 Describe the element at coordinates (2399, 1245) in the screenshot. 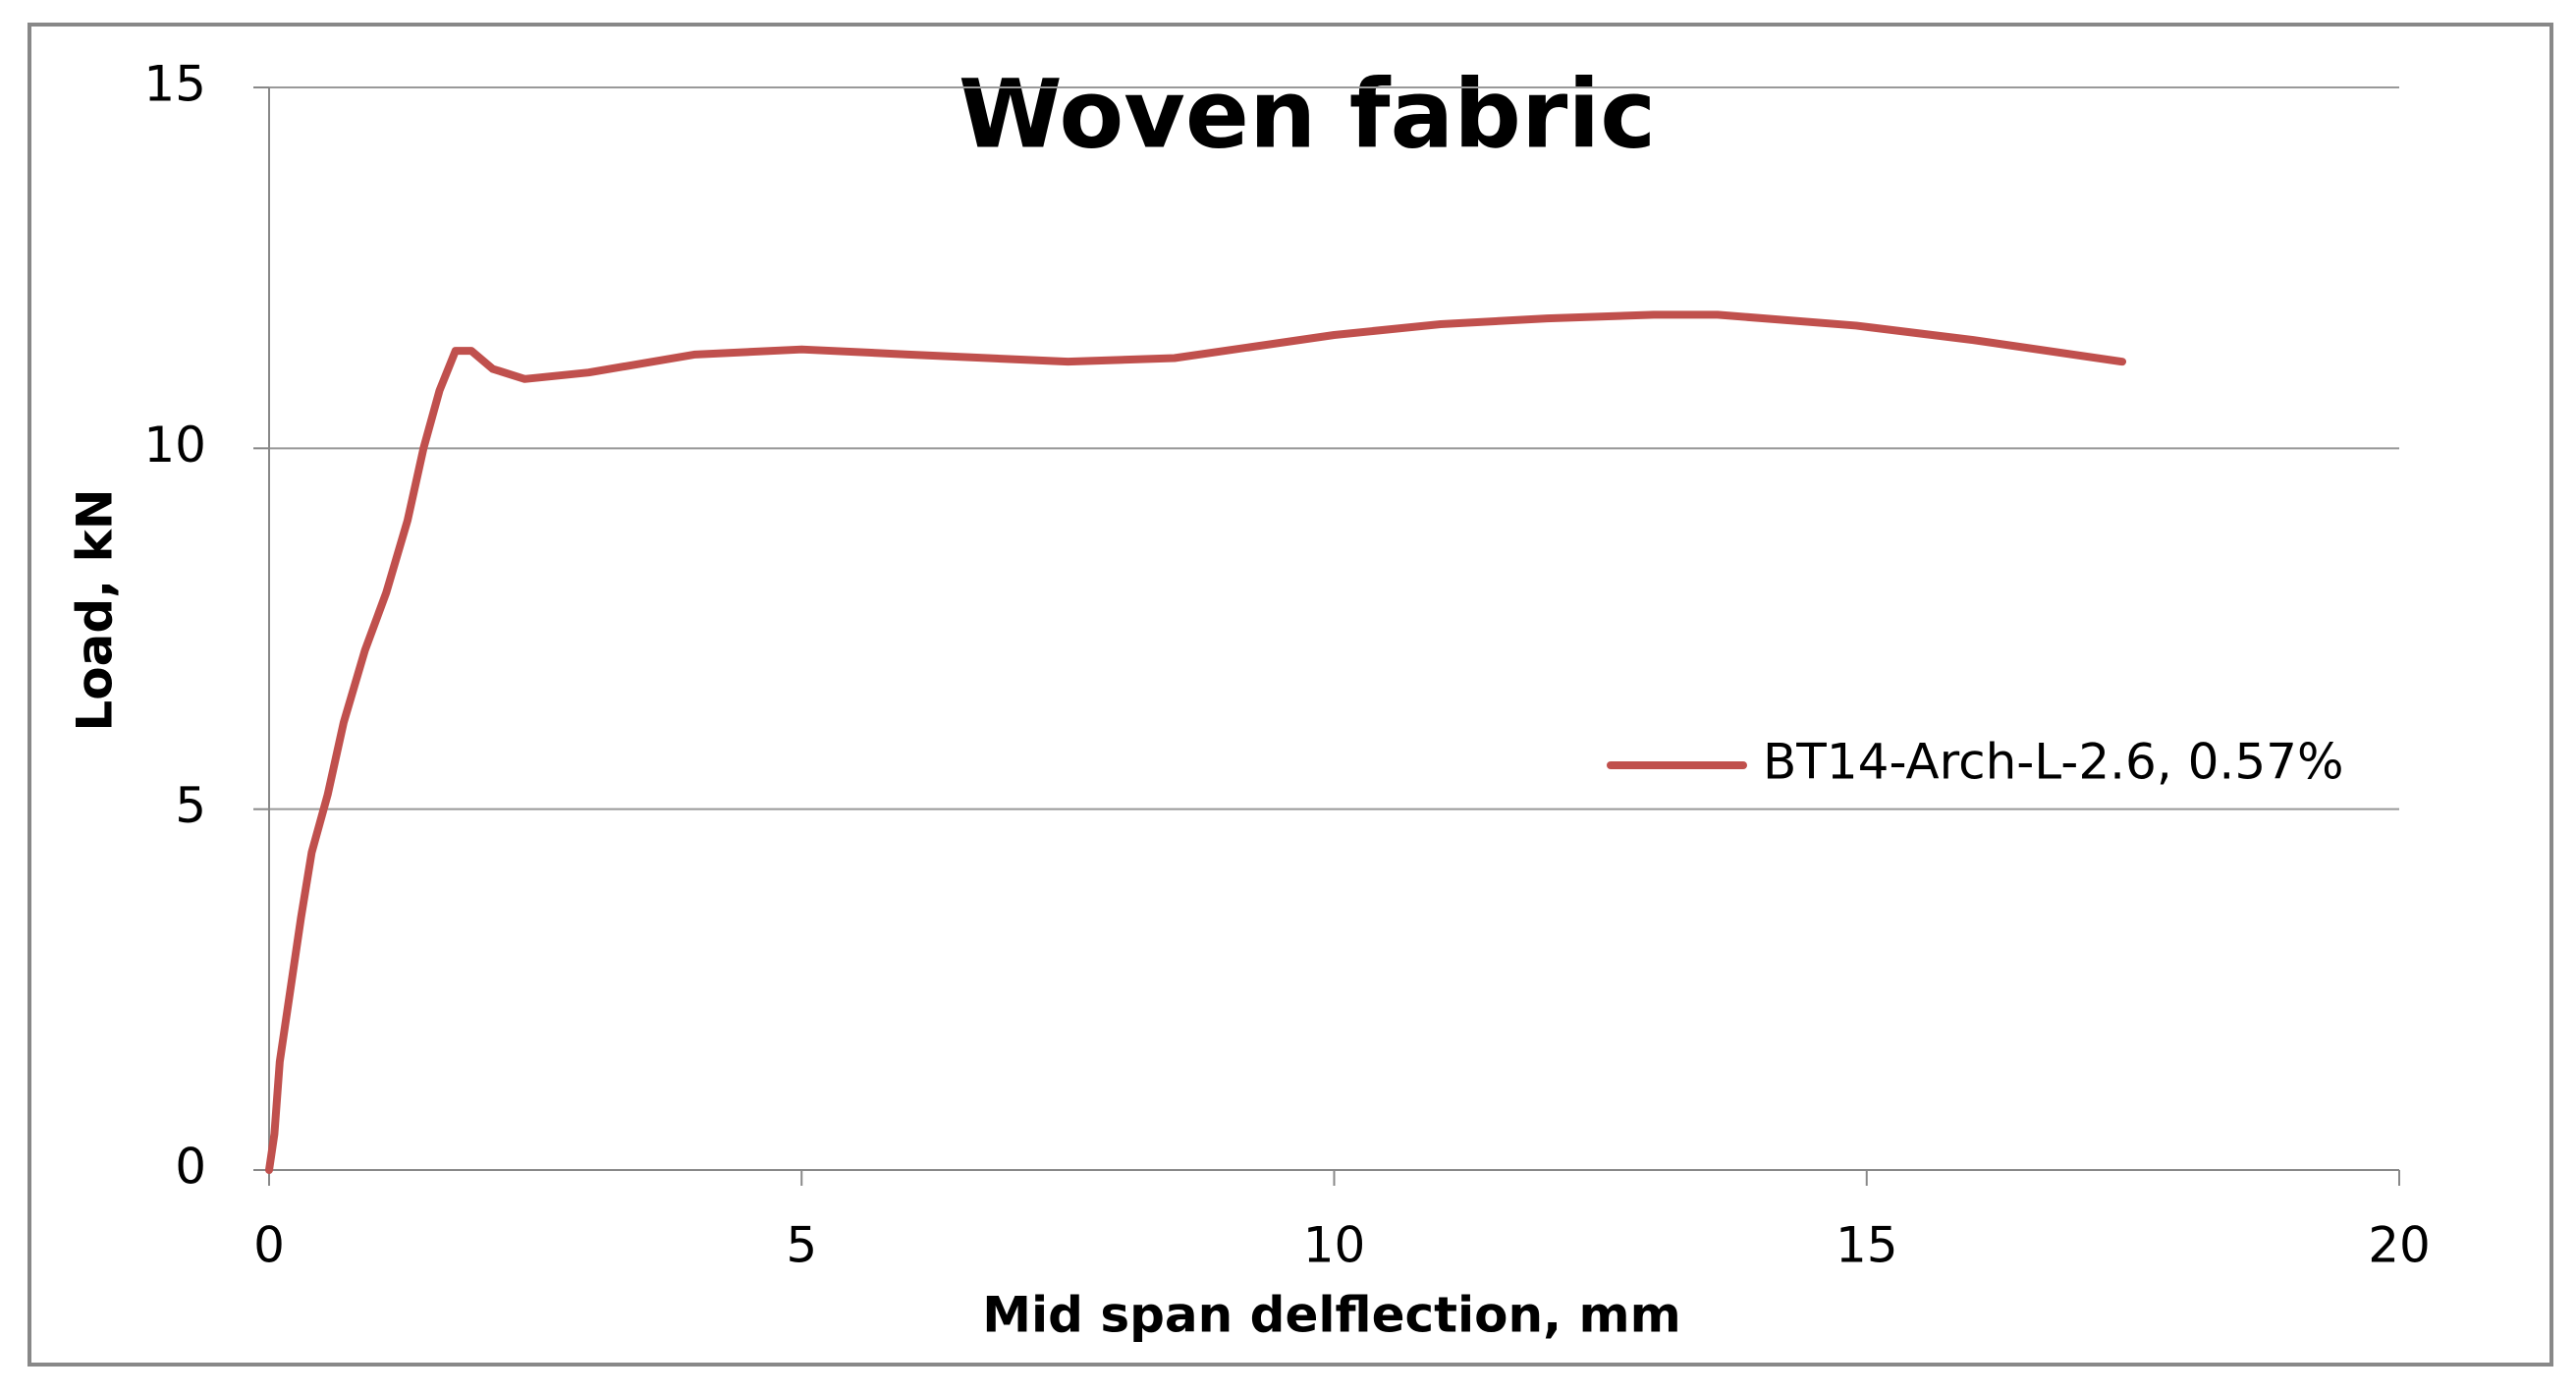

I see `x-tick-label: 20` at that location.